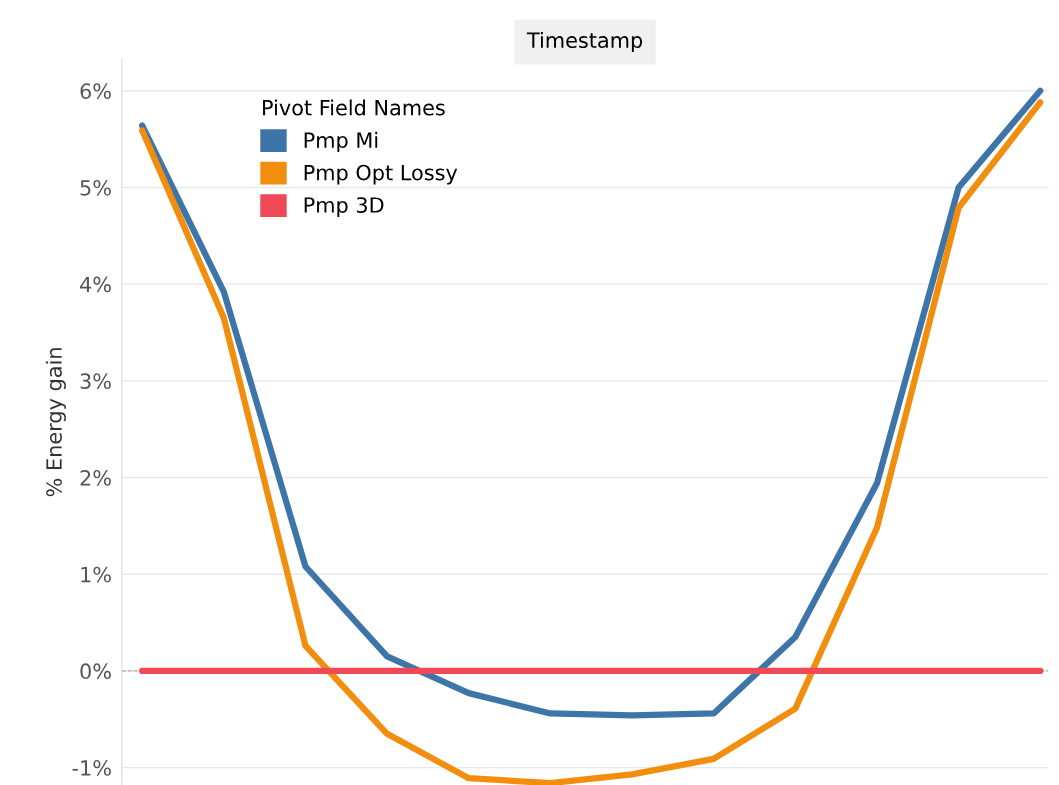  What do you see at coordinates (95, 381) in the screenshot?
I see `y-tick-label: 3%` at bounding box center [95, 381].